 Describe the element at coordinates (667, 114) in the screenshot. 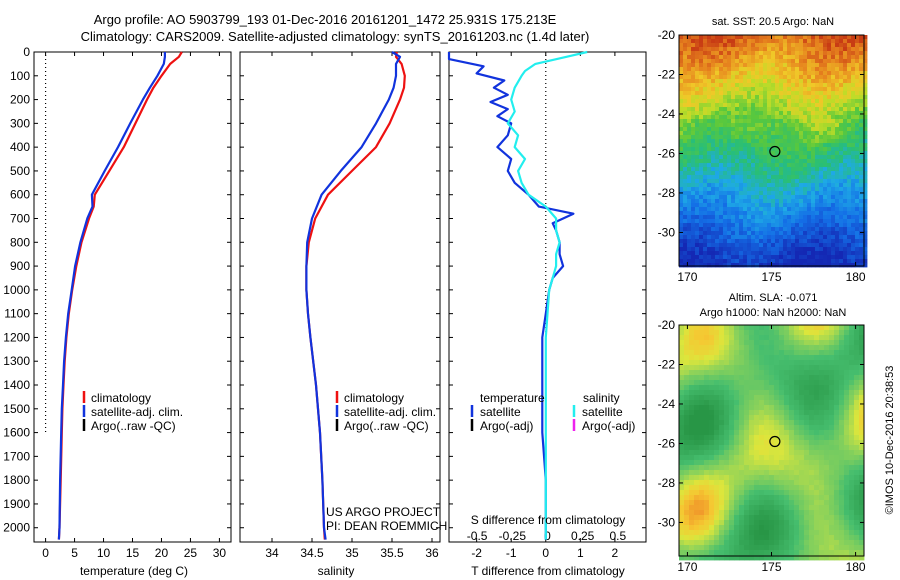

I see `lat-tick-label: -24` at that location.